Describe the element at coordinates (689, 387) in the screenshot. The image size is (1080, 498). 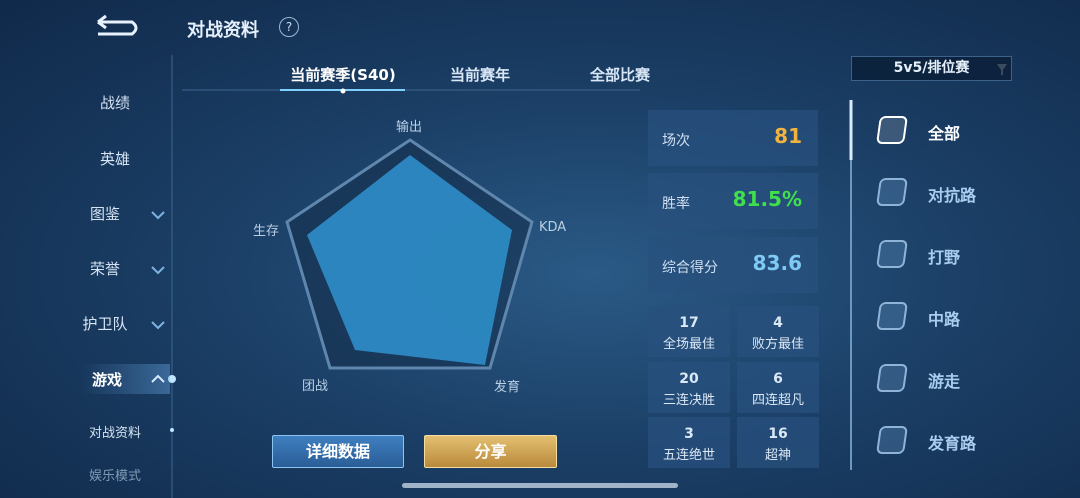
I see `achievement: 20 三连决胜` at that location.